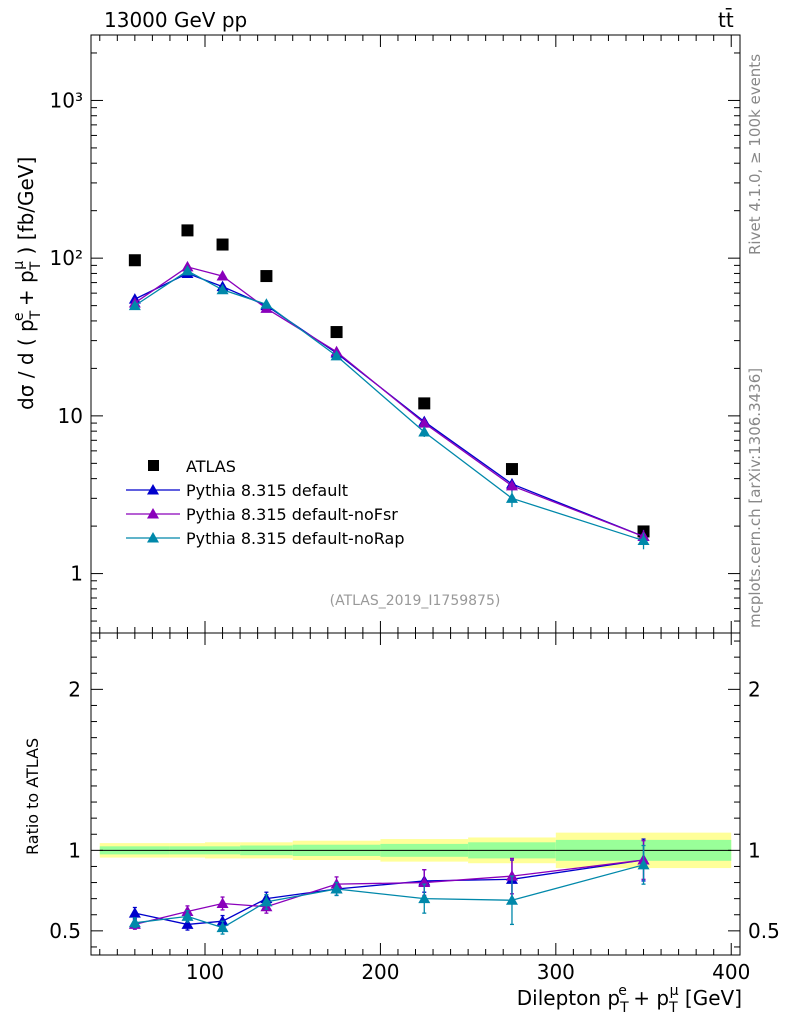  I want to click on ratio-series-layer, so click(389, 886).